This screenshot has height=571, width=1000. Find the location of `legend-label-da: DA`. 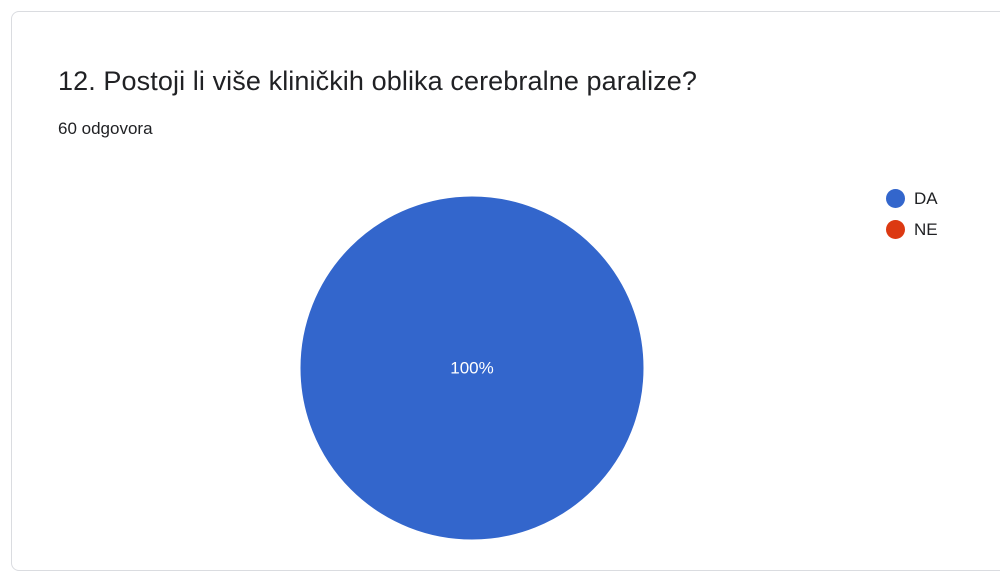

legend-label-da: DA is located at coordinates (926, 198).